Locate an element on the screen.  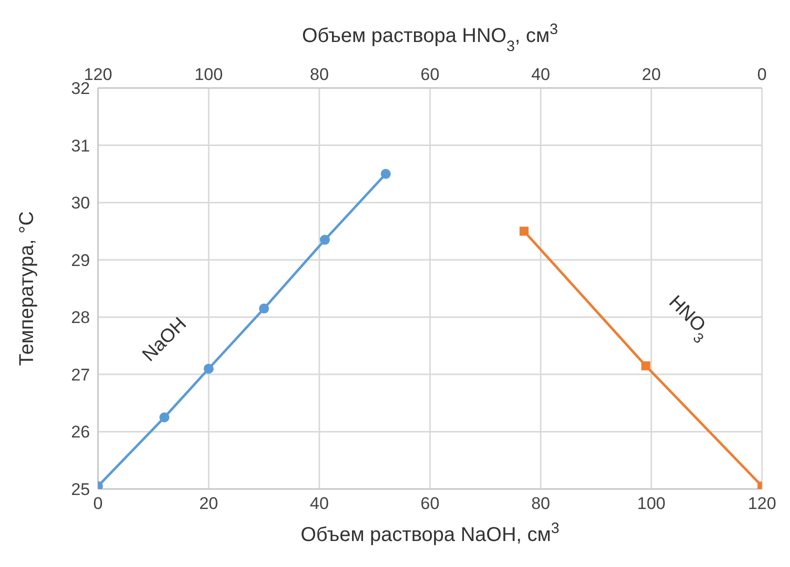
y-axis-title: Температура, °C is located at coordinates (27, 288).